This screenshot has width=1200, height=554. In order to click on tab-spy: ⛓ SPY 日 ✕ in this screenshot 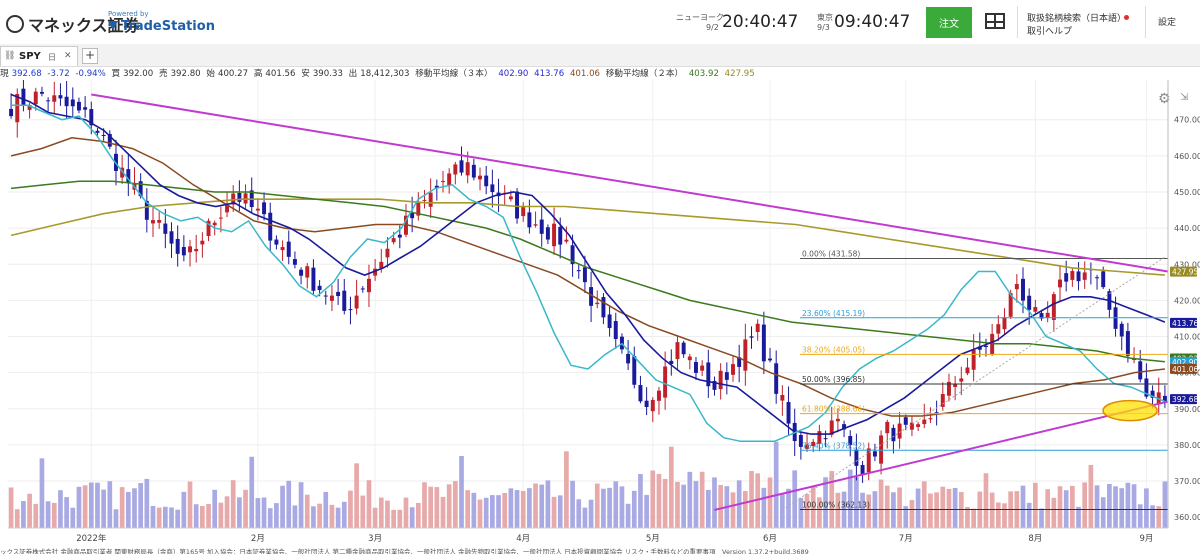, I will do `click(39, 56)`.